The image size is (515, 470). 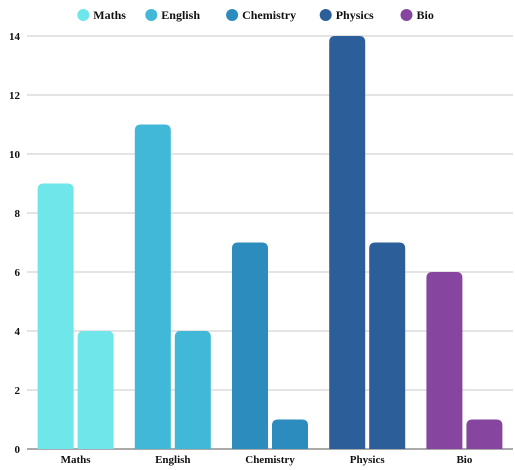 I want to click on legend-item-physics: Physics, so click(x=346, y=15).